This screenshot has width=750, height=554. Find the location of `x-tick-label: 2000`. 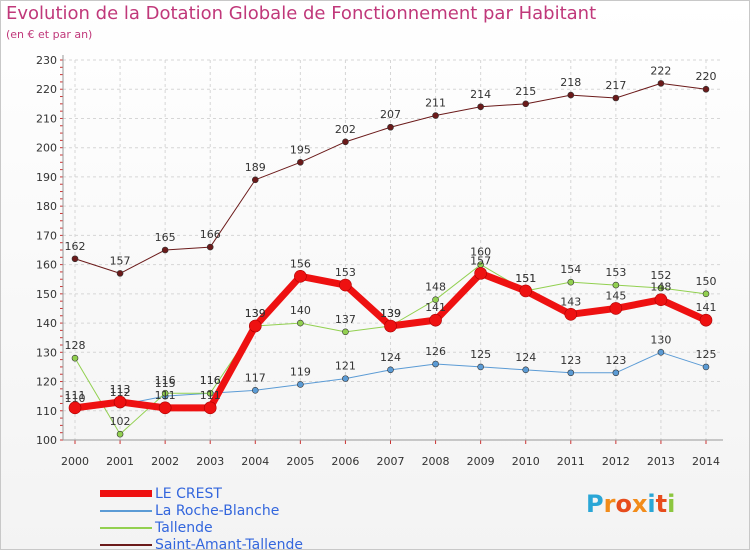

x-tick-label: 2000 is located at coordinates (75, 461).